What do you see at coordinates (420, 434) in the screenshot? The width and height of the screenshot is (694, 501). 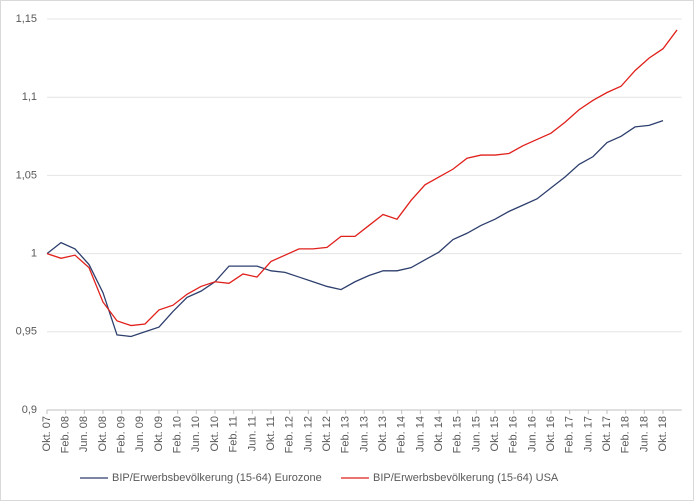 I see `x-tick-label: Jun. 14` at bounding box center [420, 434].